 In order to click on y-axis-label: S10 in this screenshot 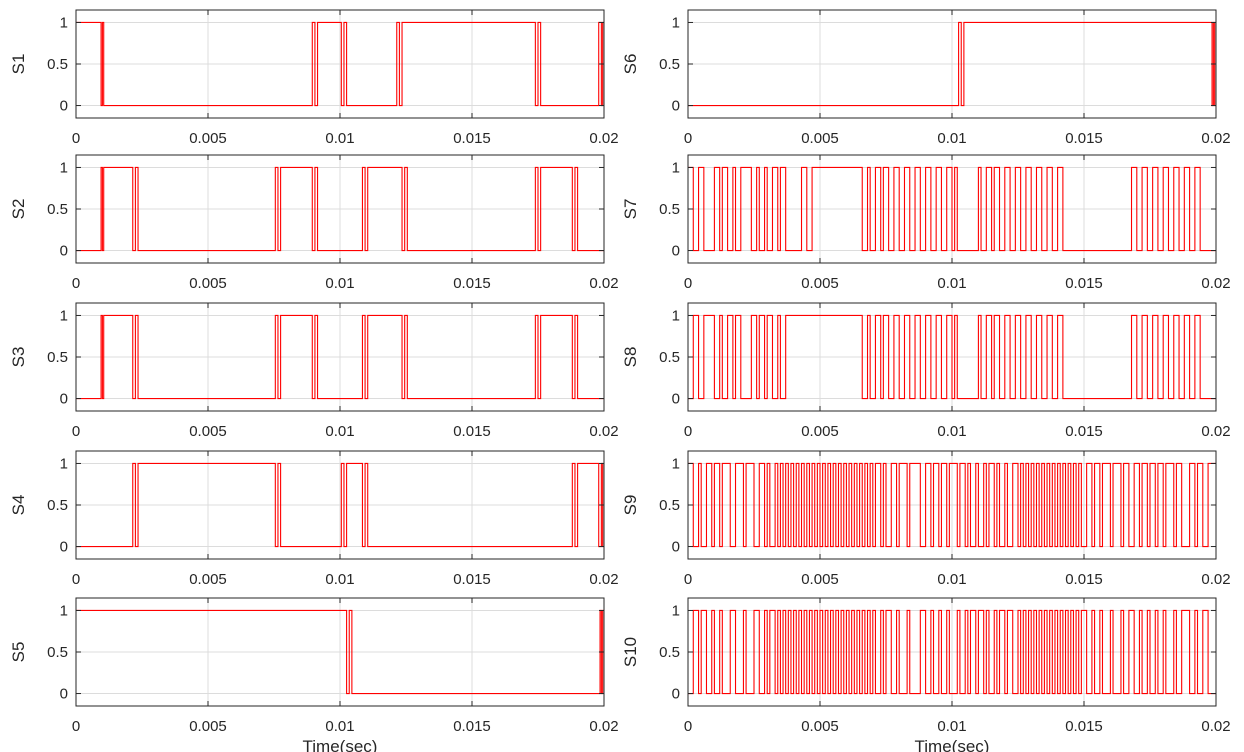, I will do `click(630, 652)`.